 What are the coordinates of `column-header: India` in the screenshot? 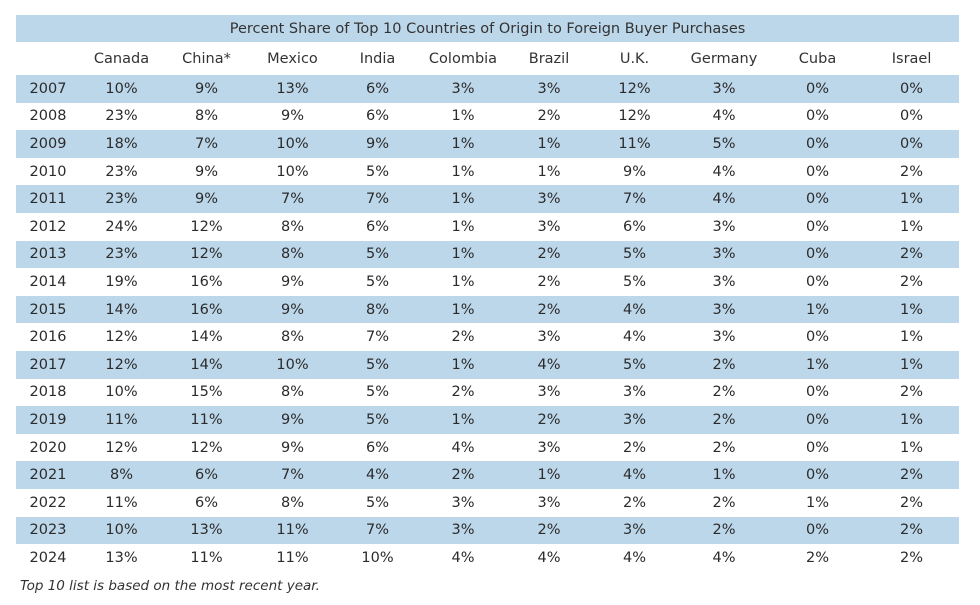 It's located at (377, 58).